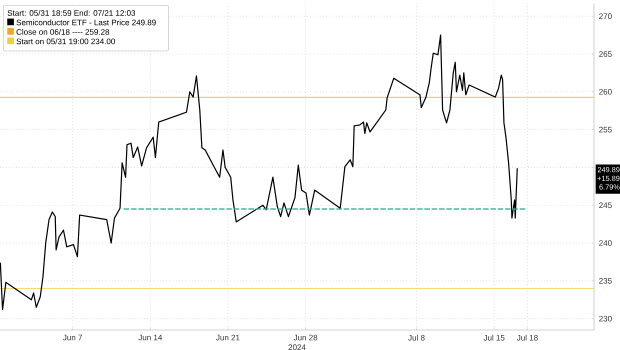  I want to click on legend-label: Close on 06/18 ---- 259.28, so click(63, 31).